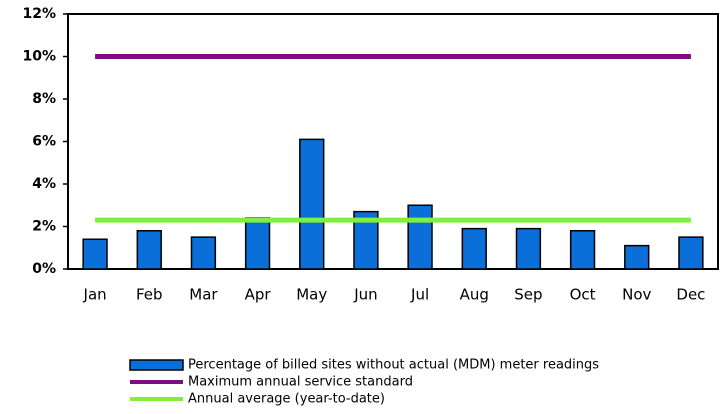  Describe the element at coordinates (311, 295) in the screenshot. I see `x-tick-label: May` at that location.